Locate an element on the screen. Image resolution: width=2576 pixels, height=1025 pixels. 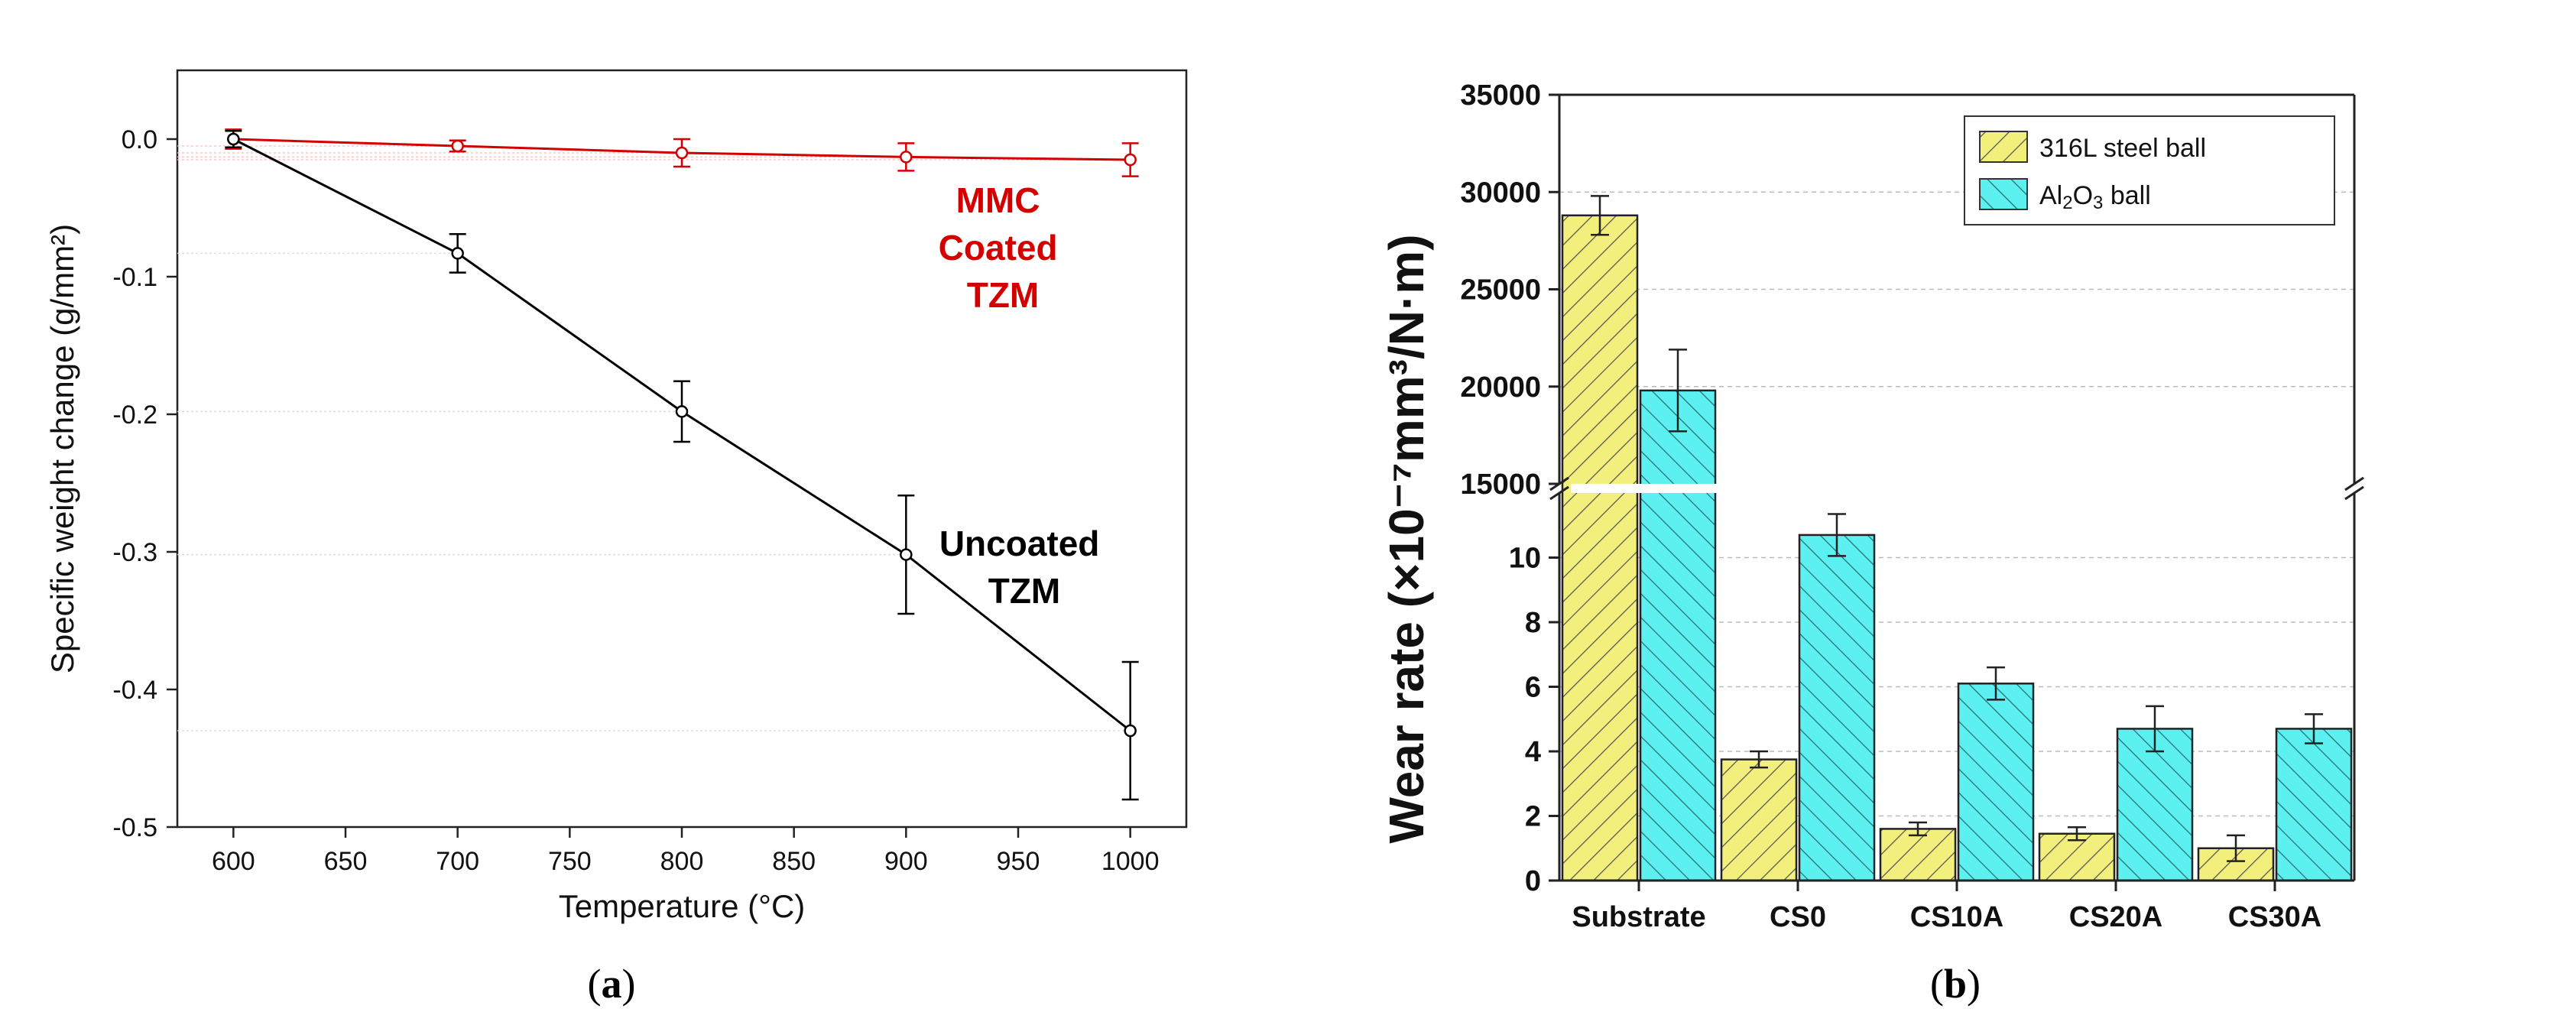
plot-b-ylabel: Wear rate (×10⁻⁷mm³/N·m) is located at coordinates (1406, 538).